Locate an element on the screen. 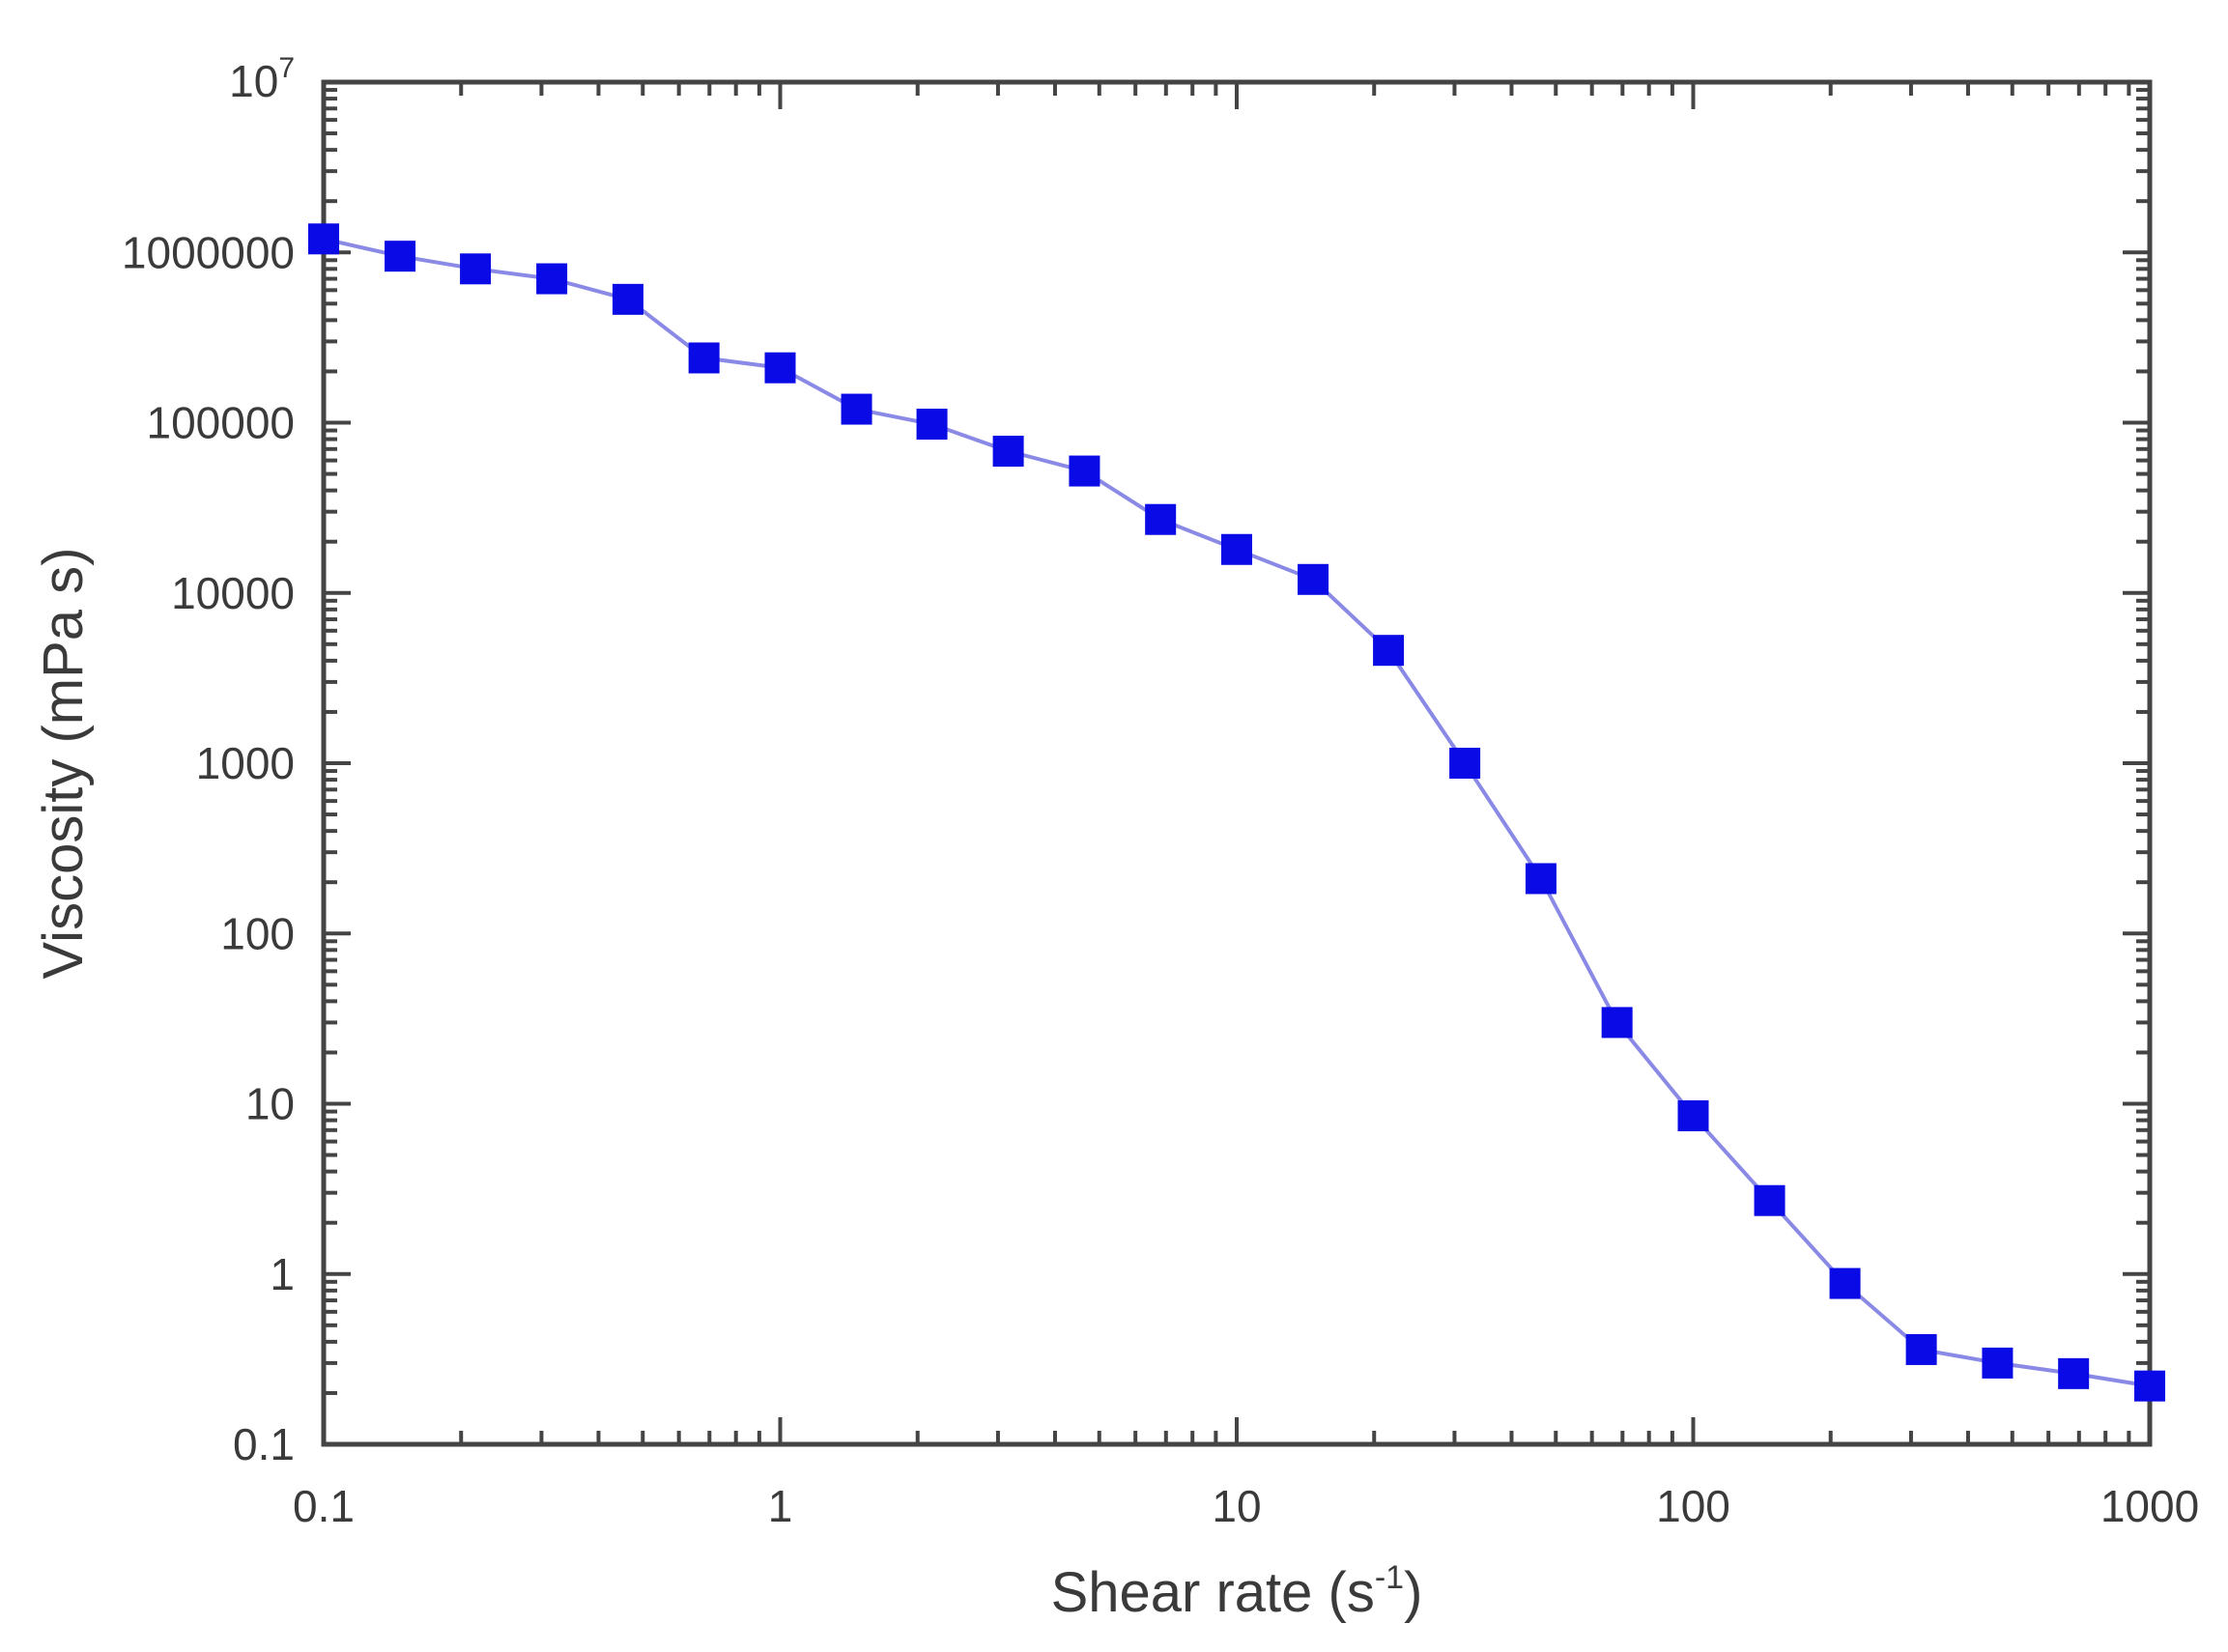 This screenshot has width=2228, height=1652. y-tick-label: 100 is located at coordinates (257, 933).